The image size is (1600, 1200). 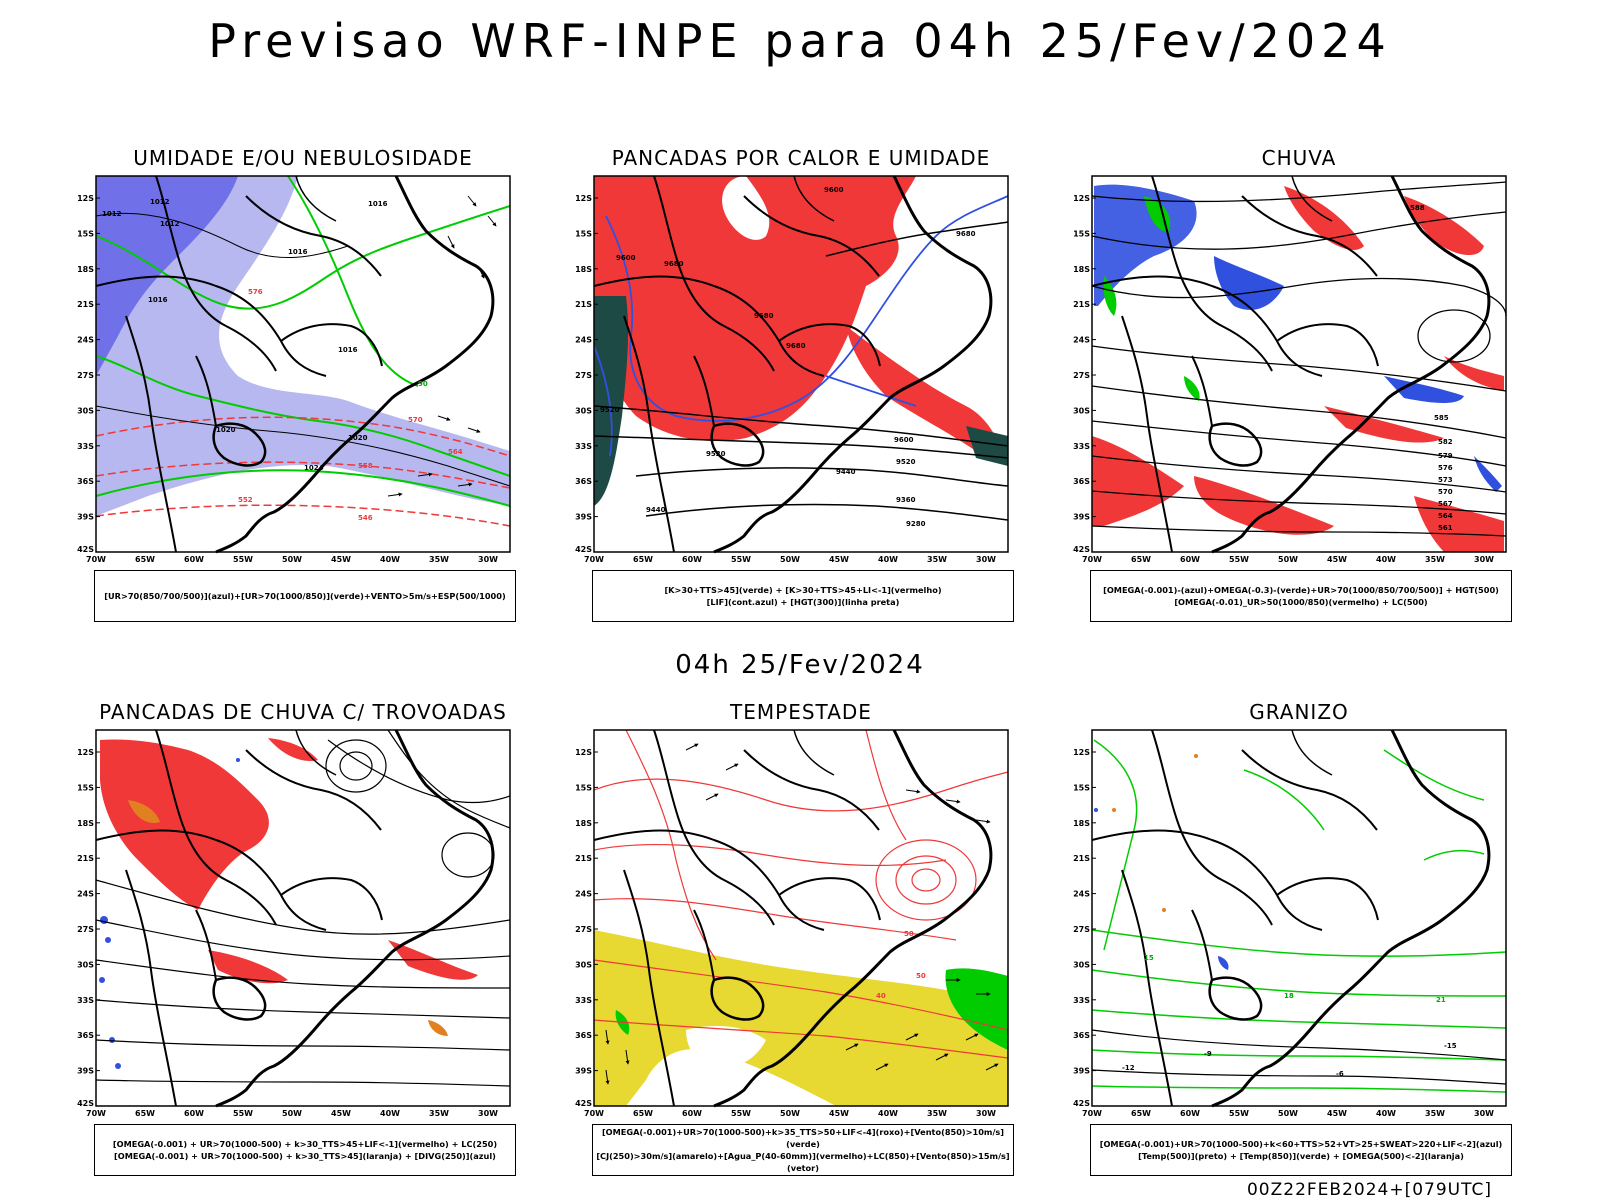 What do you see at coordinates (1441, 418) in the screenshot?
I see `contour-label: 585` at bounding box center [1441, 418].